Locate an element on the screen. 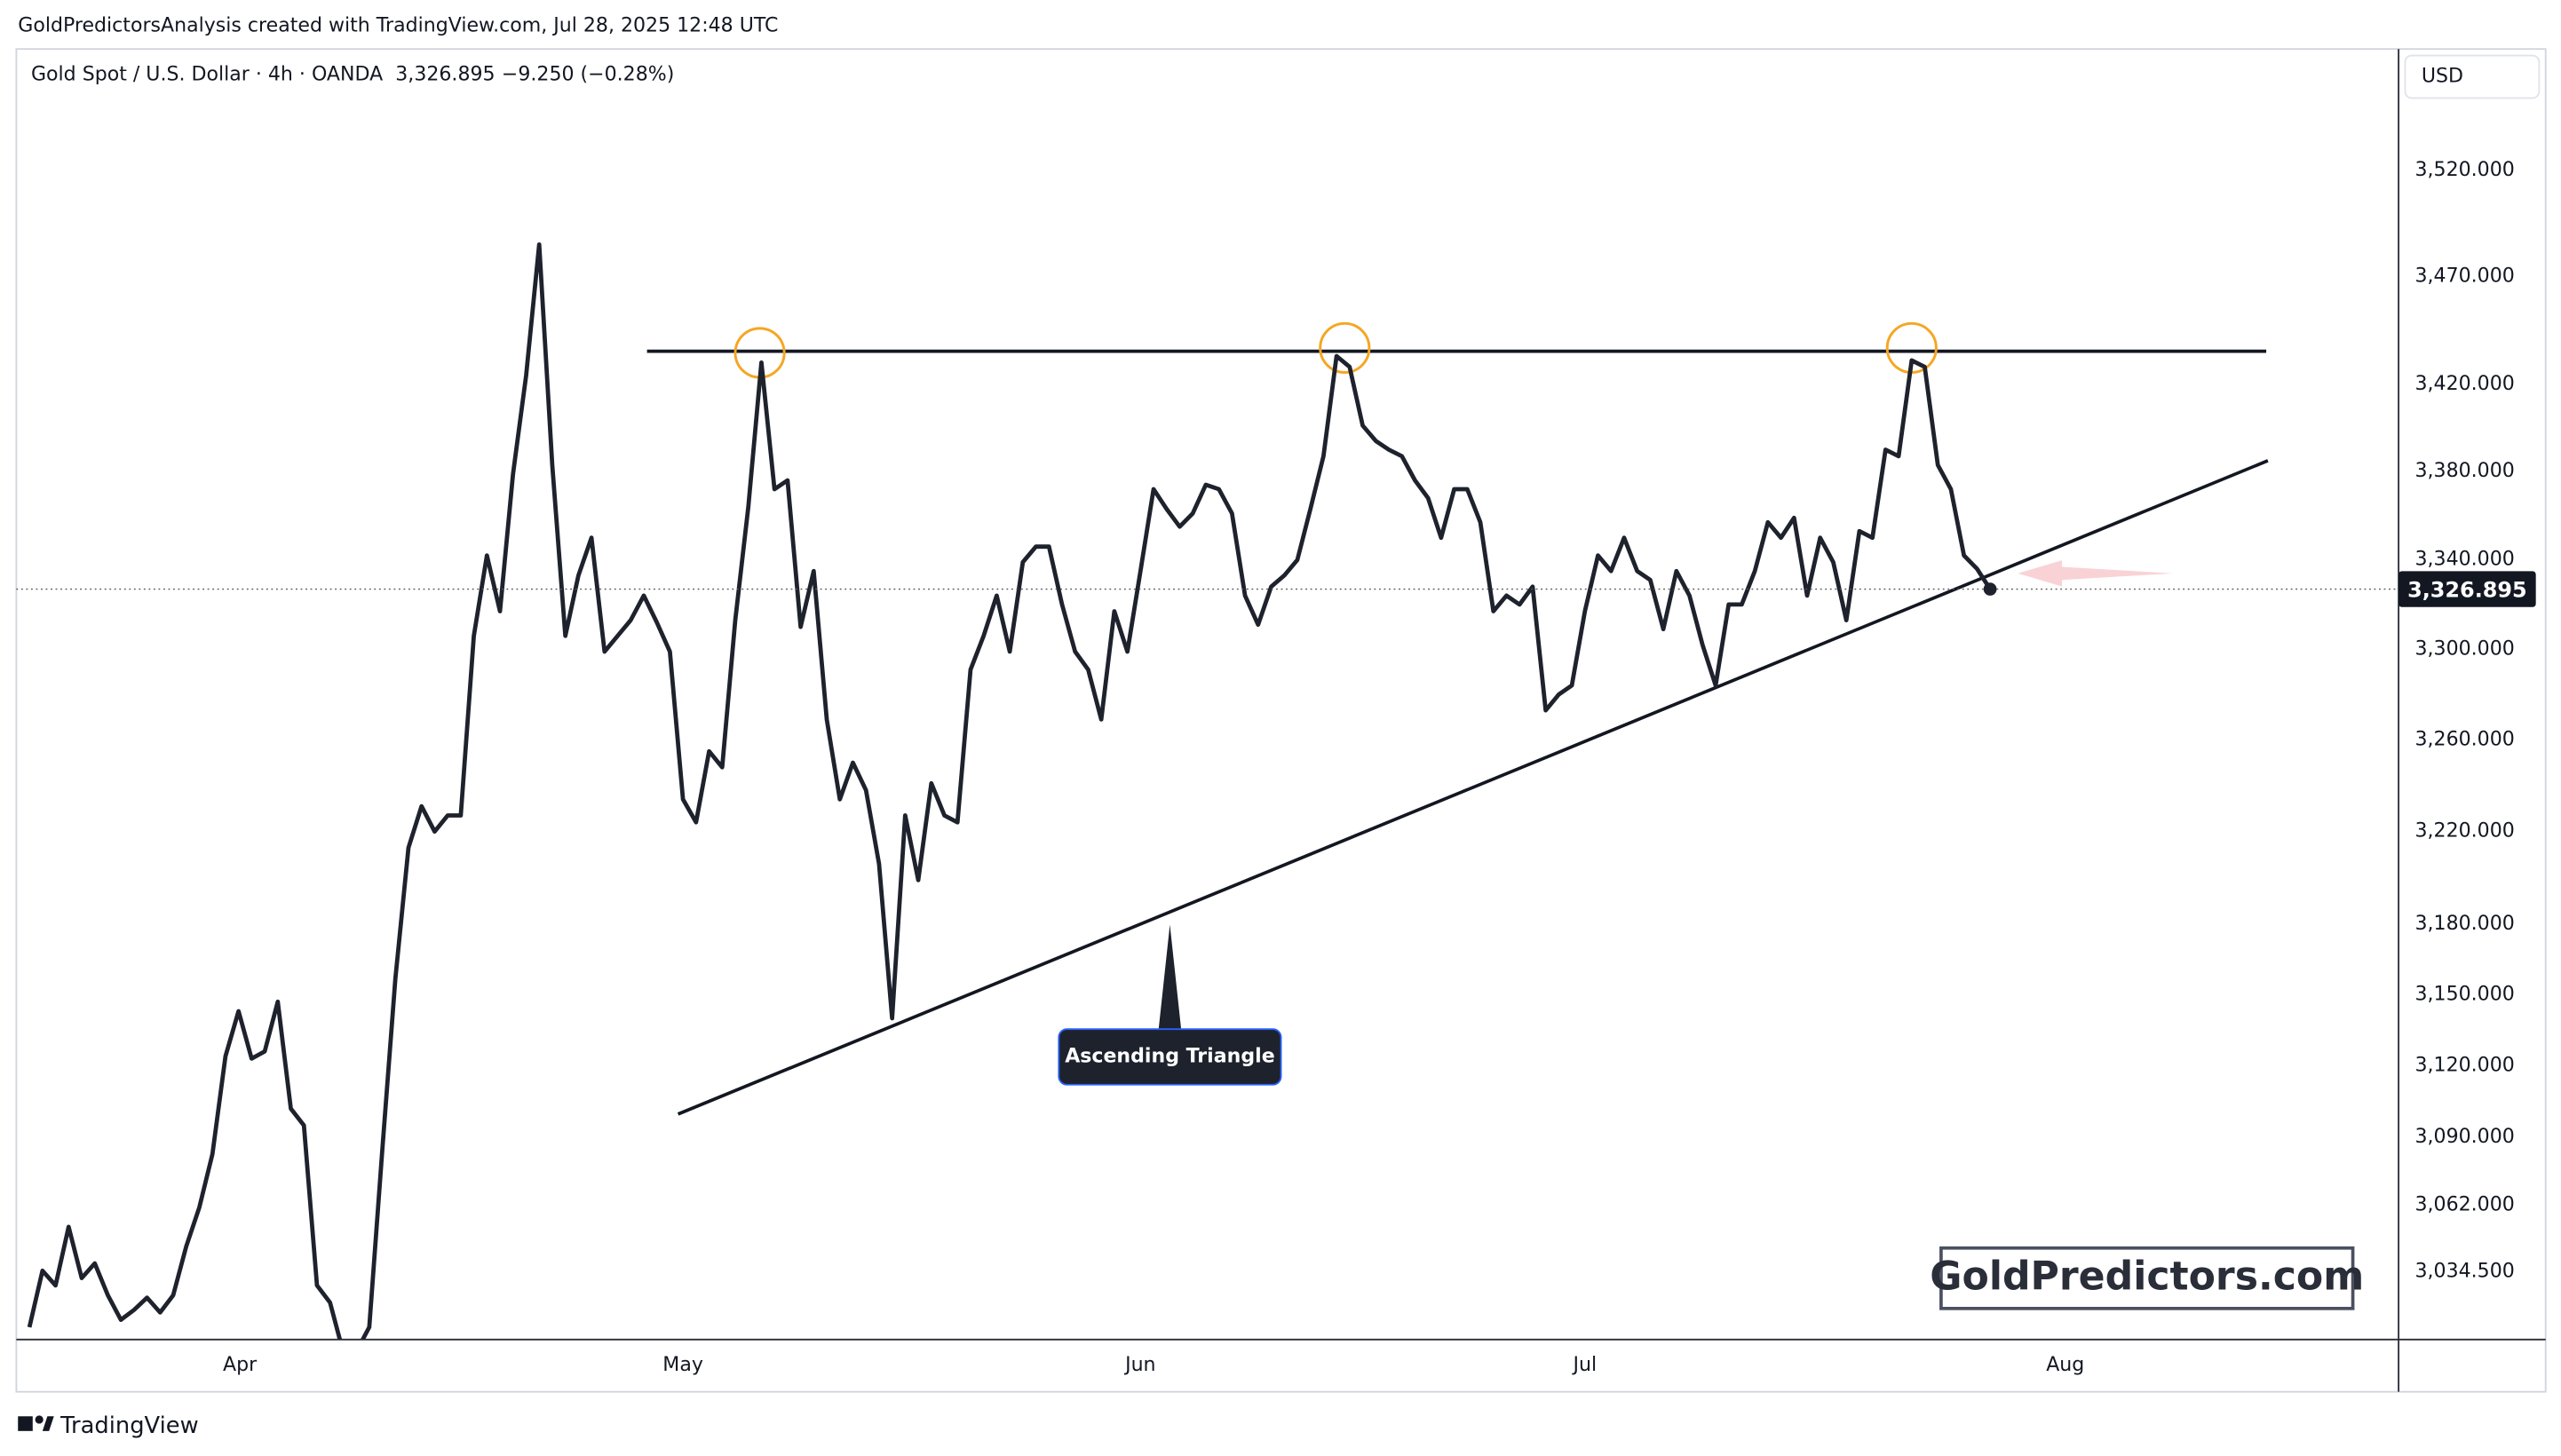 This screenshot has height=1456, width=2561. watermark: GoldPredictors.com is located at coordinates (2147, 1277).